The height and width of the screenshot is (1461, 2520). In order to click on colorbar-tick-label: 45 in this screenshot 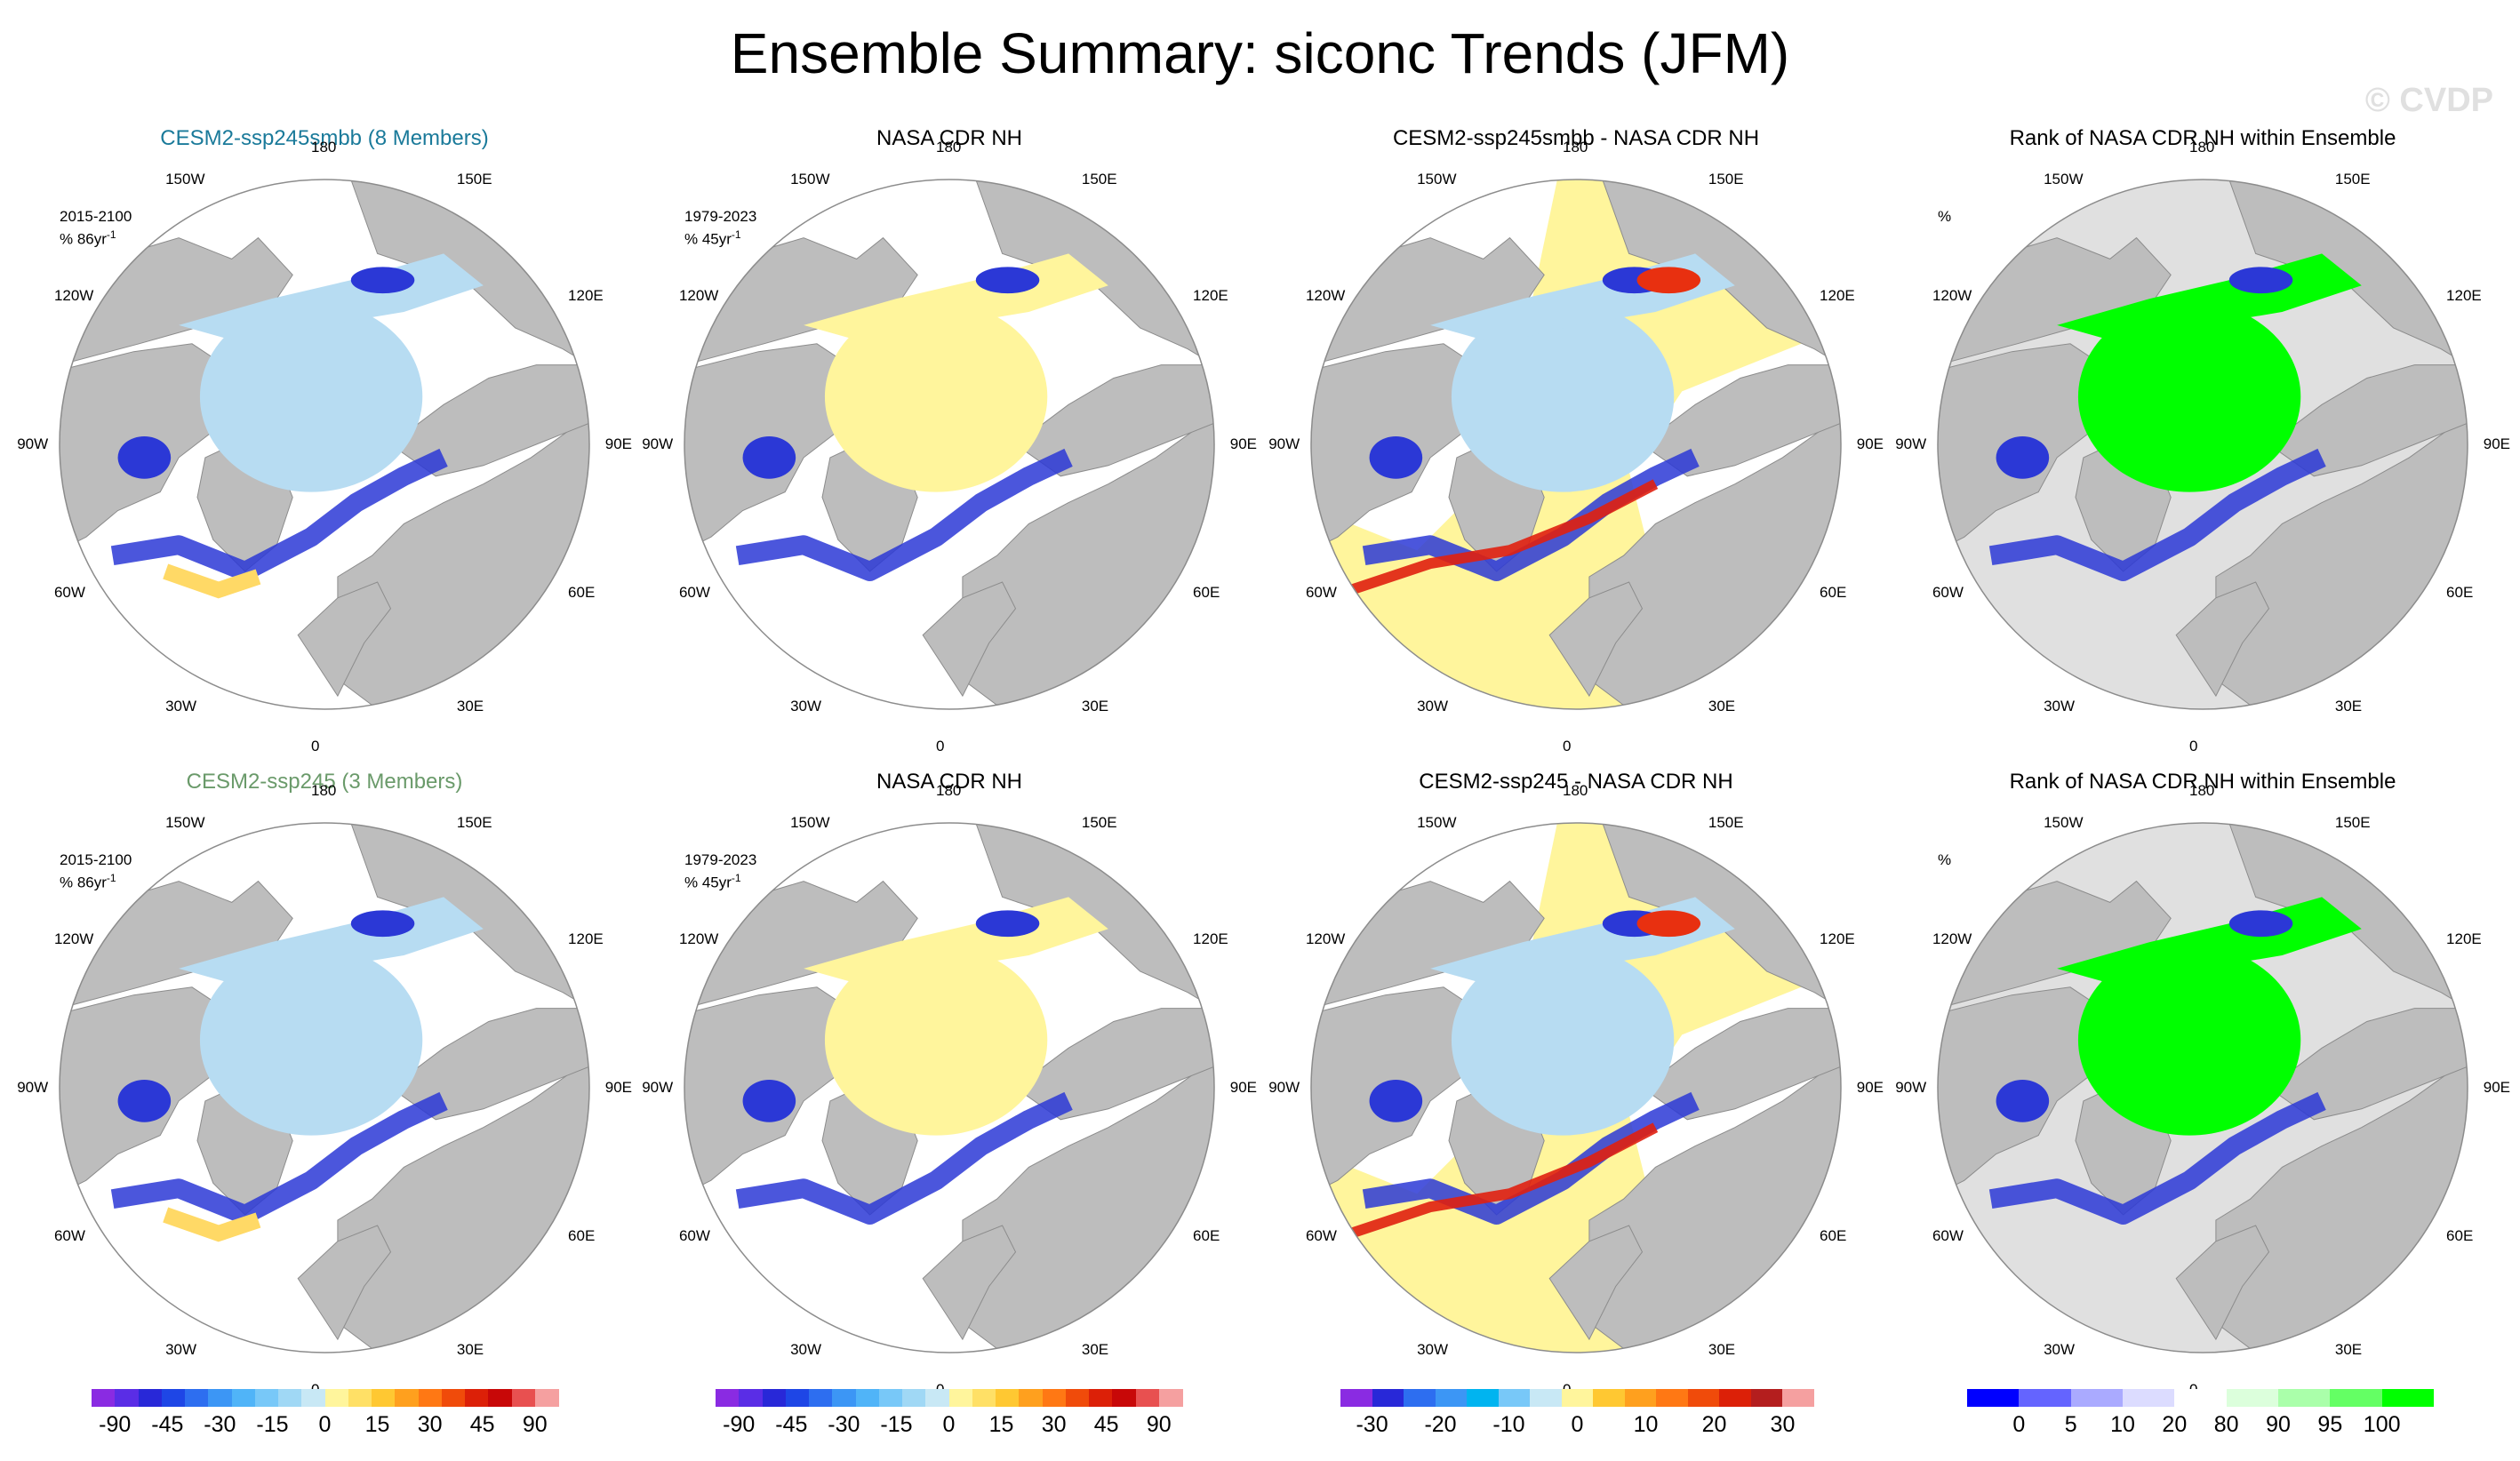, I will do `click(482, 1425)`.